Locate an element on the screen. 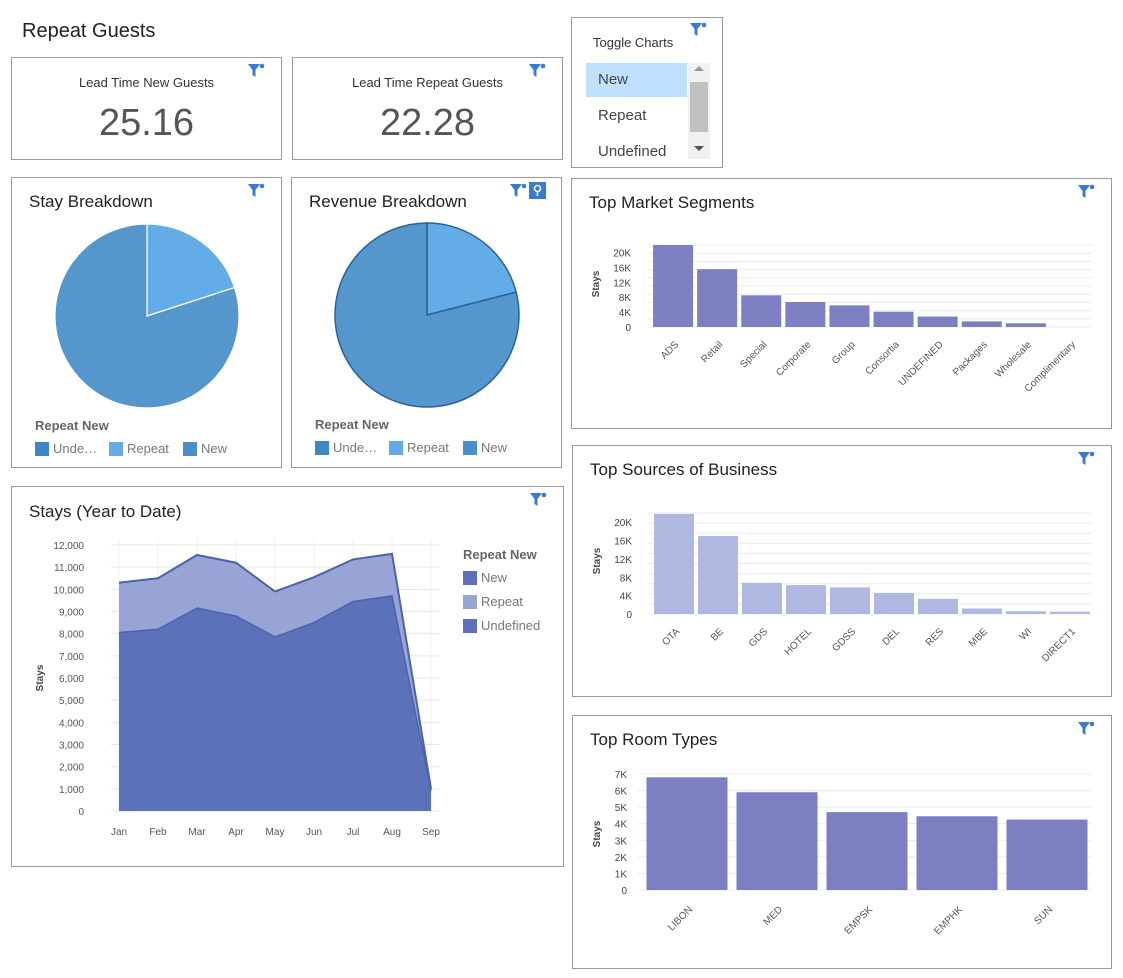 The image size is (1123, 978). legend-item-undefined: Undefined is located at coordinates (501, 625).